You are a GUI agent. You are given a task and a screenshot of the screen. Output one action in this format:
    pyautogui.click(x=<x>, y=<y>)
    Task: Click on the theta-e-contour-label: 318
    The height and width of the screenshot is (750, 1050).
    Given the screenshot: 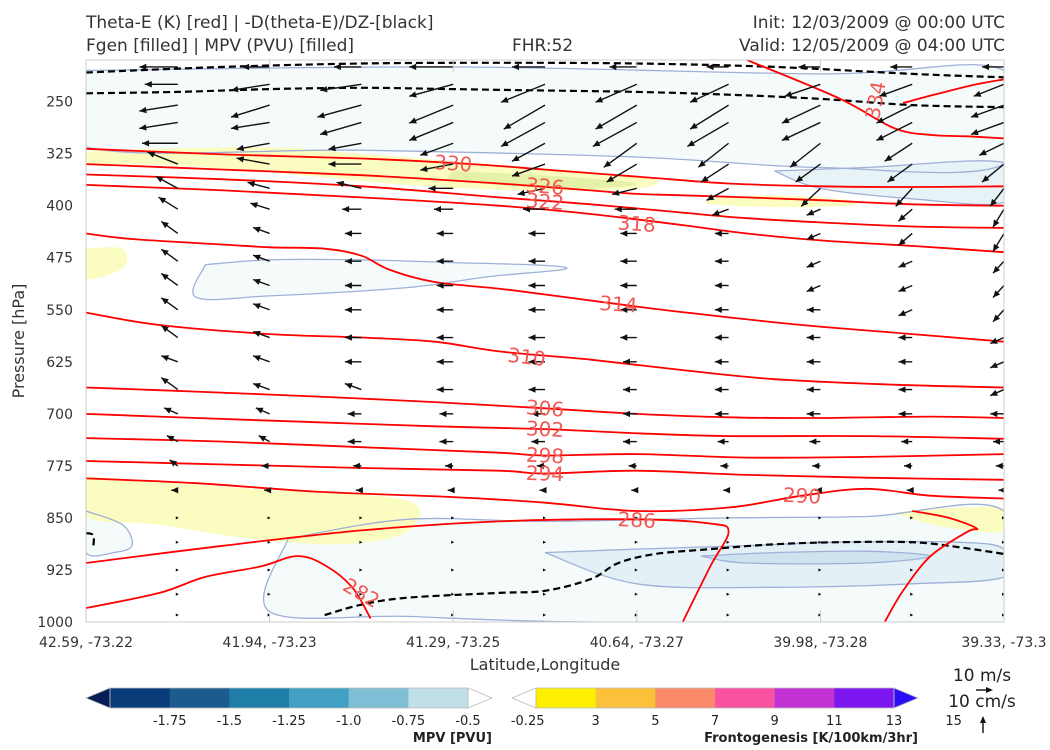 What is the action you would take?
    pyautogui.click(x=637, y=223)
    